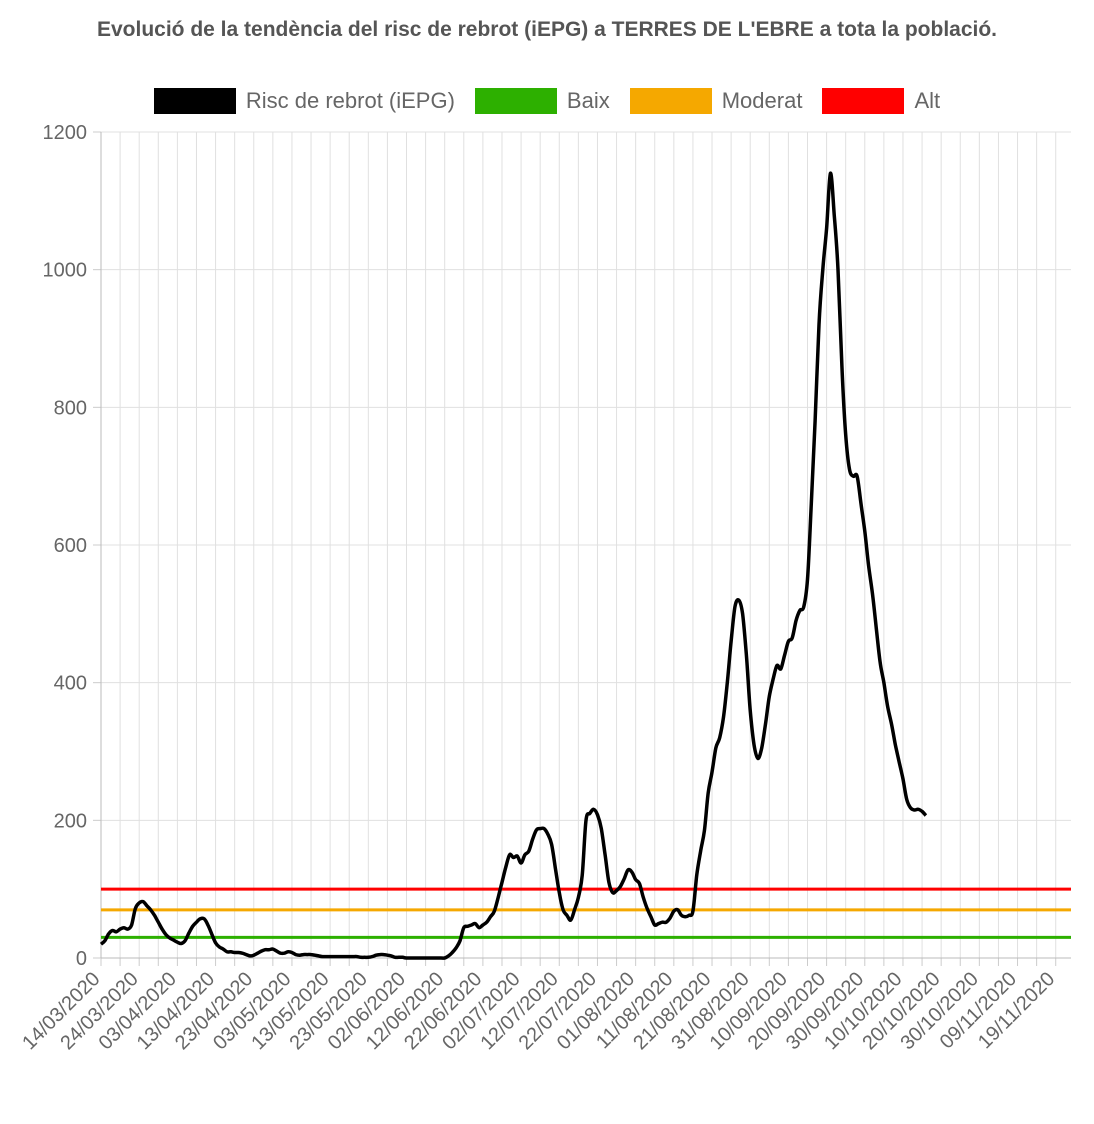  I want to click on y-tick-label: 600, so click(70, 546).